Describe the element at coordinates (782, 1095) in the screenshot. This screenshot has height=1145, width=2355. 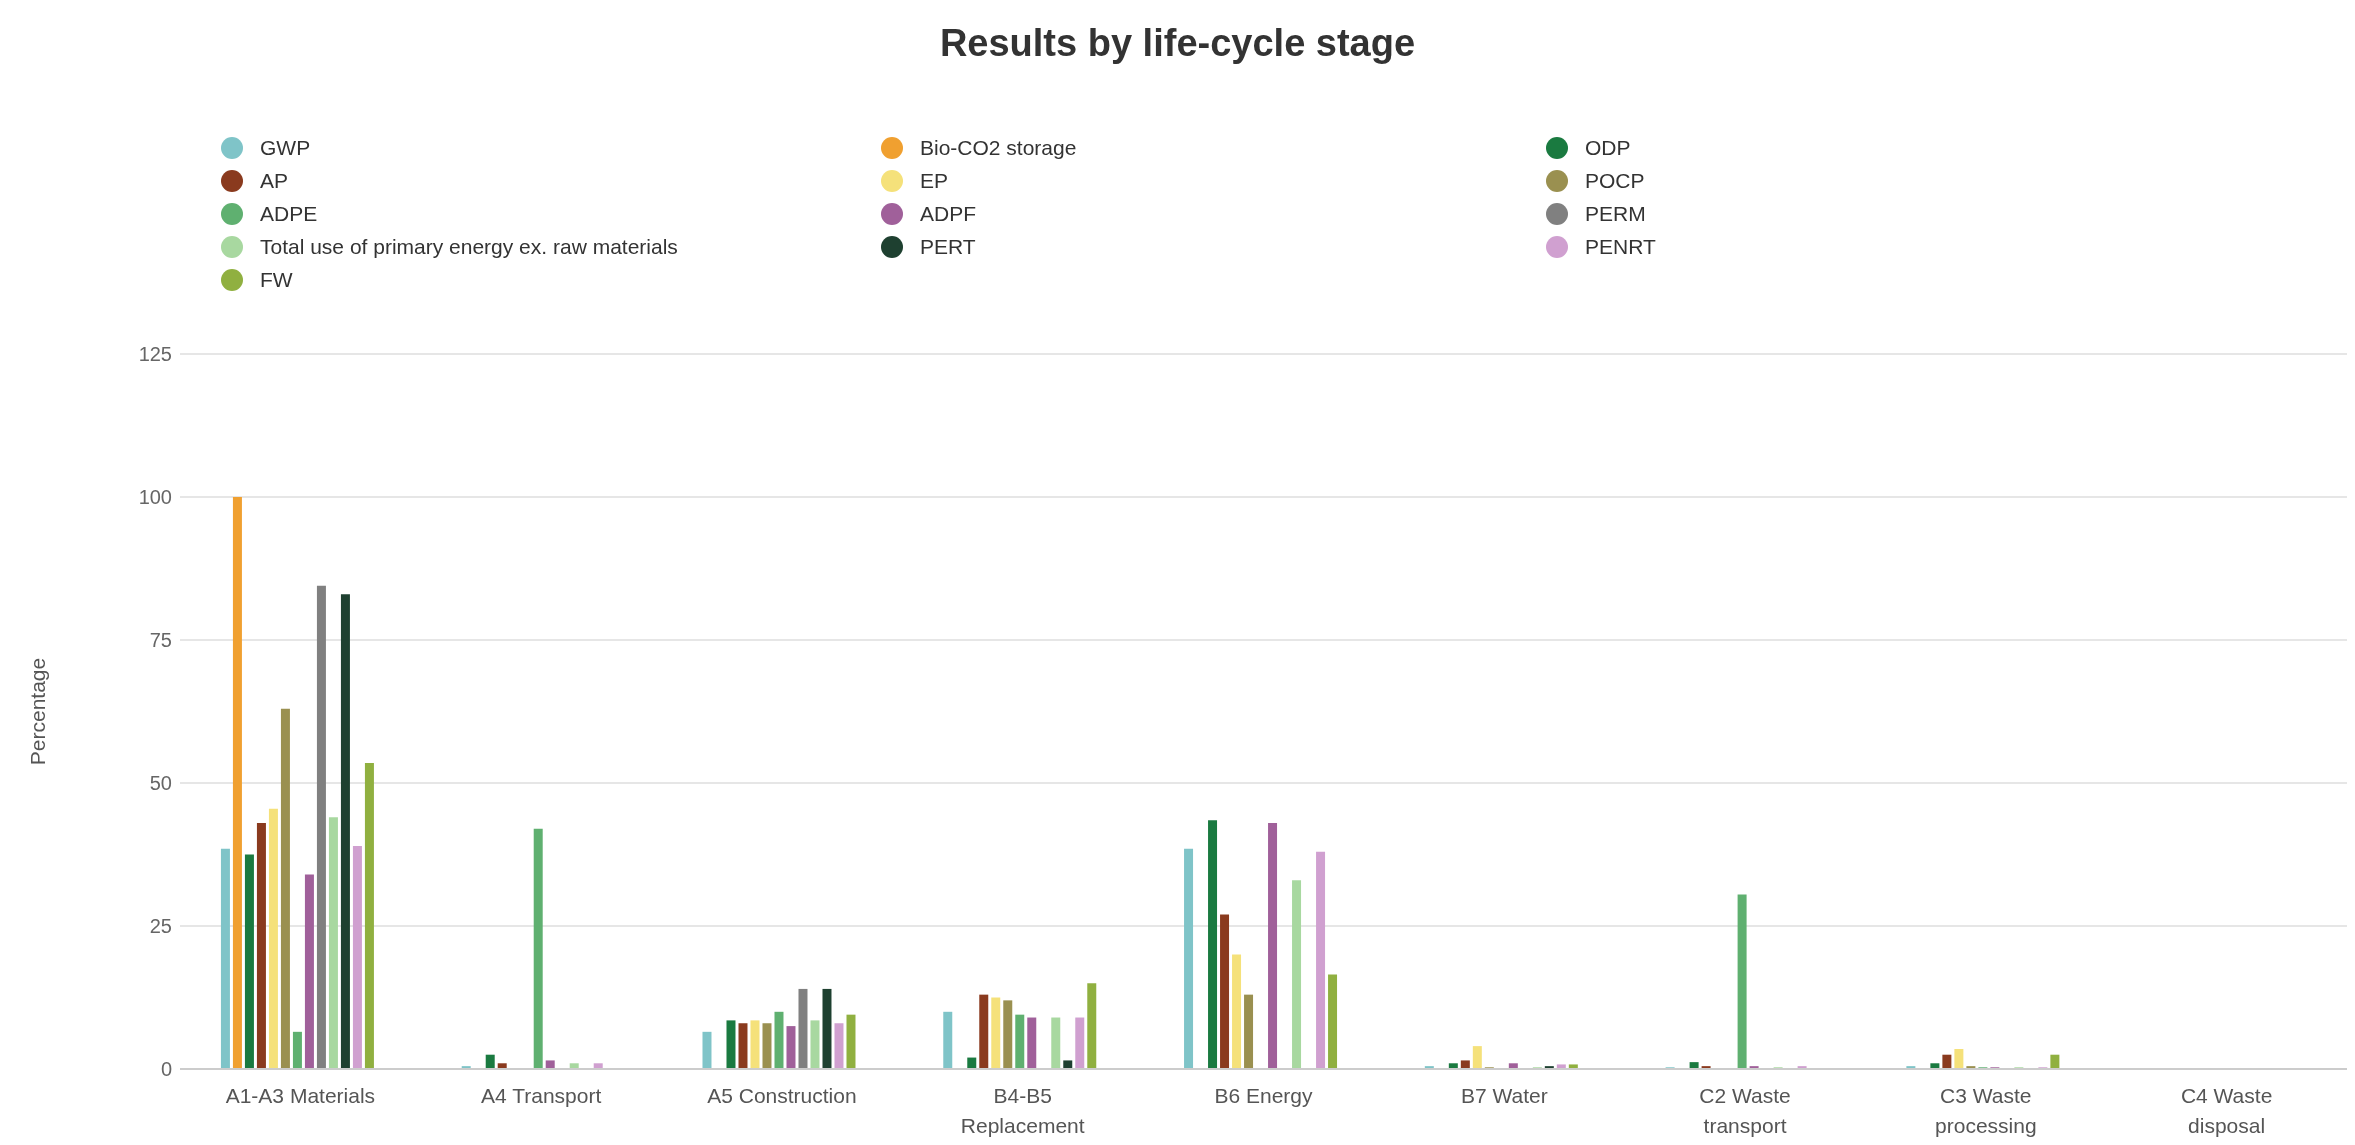
I see `x-tick-label: A5 Construction` at that location.